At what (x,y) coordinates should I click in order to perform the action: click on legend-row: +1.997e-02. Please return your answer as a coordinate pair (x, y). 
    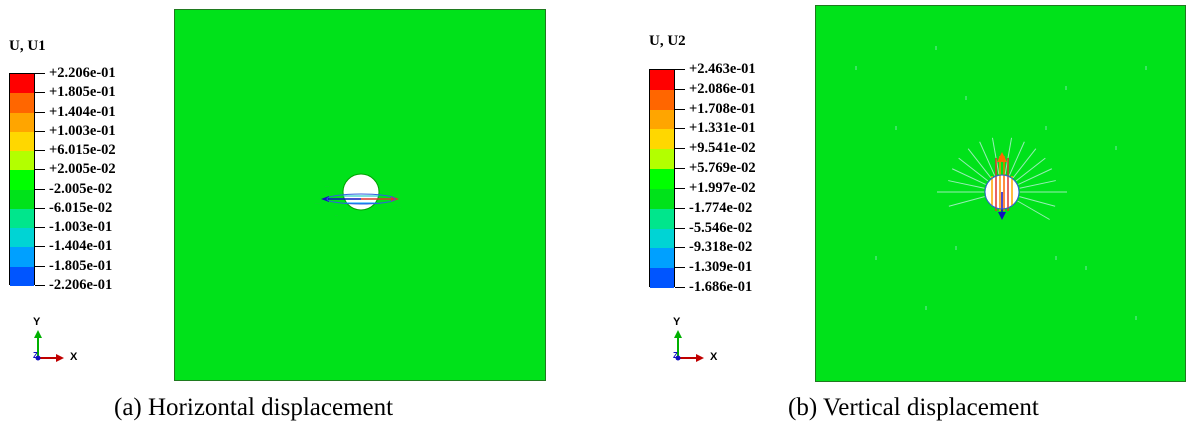
    Looking at the image, I should click on (755, 187).